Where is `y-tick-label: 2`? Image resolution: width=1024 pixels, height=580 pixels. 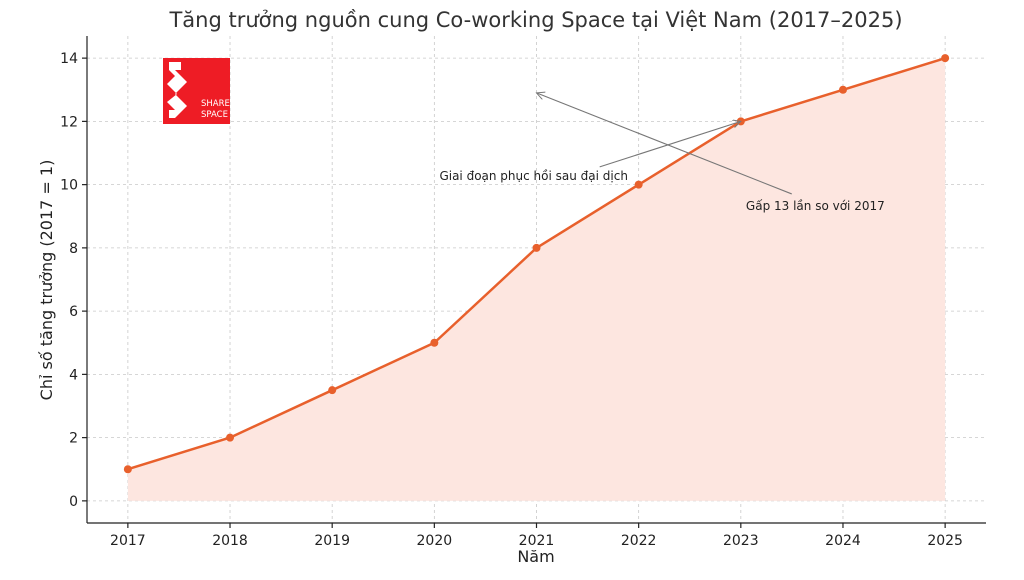
y-tick-label: 2 is located at coordinates (73, 439).